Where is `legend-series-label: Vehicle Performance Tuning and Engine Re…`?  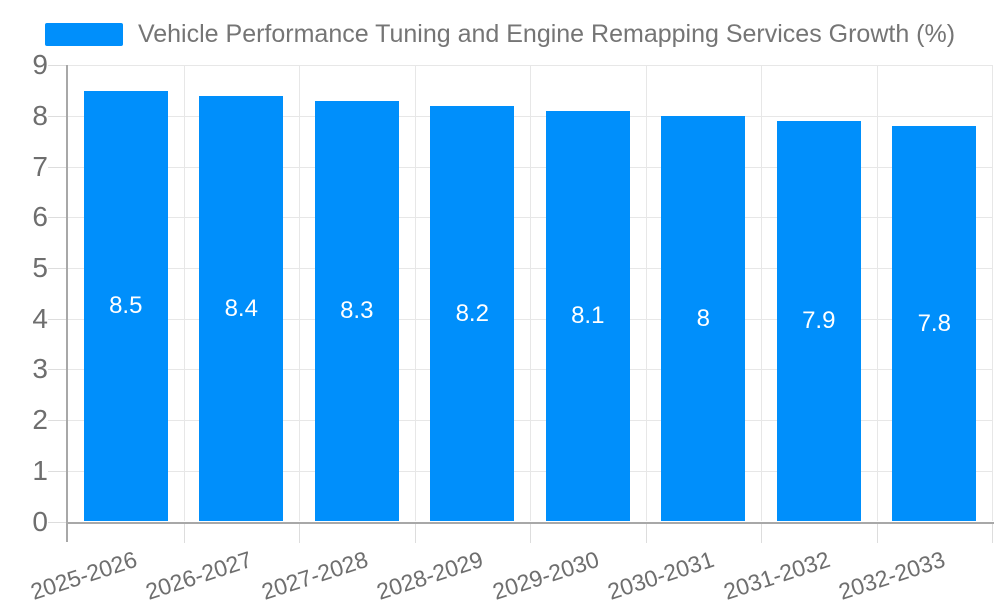 legend-series-label: Vehicle Performance Tuning and Engine Re… is located at coordinates (546, 34).